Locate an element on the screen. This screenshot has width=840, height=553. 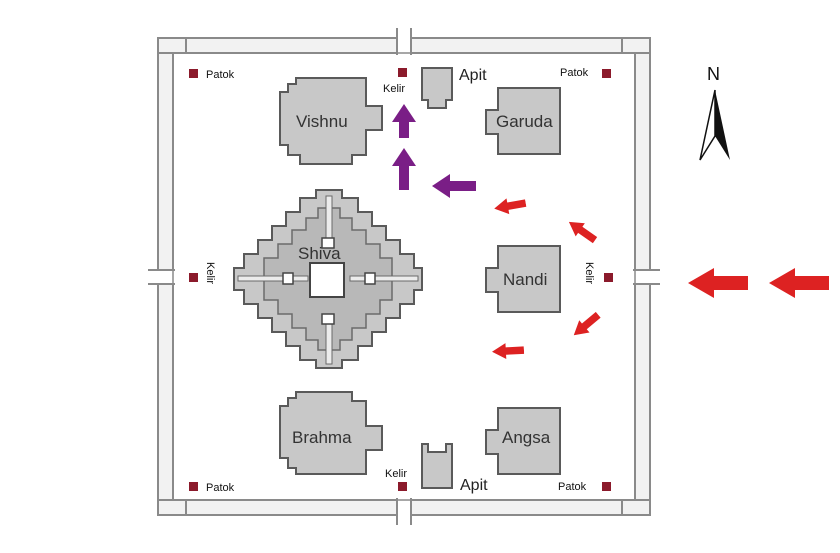
nandi-temple is located at coordinates (523, 279).